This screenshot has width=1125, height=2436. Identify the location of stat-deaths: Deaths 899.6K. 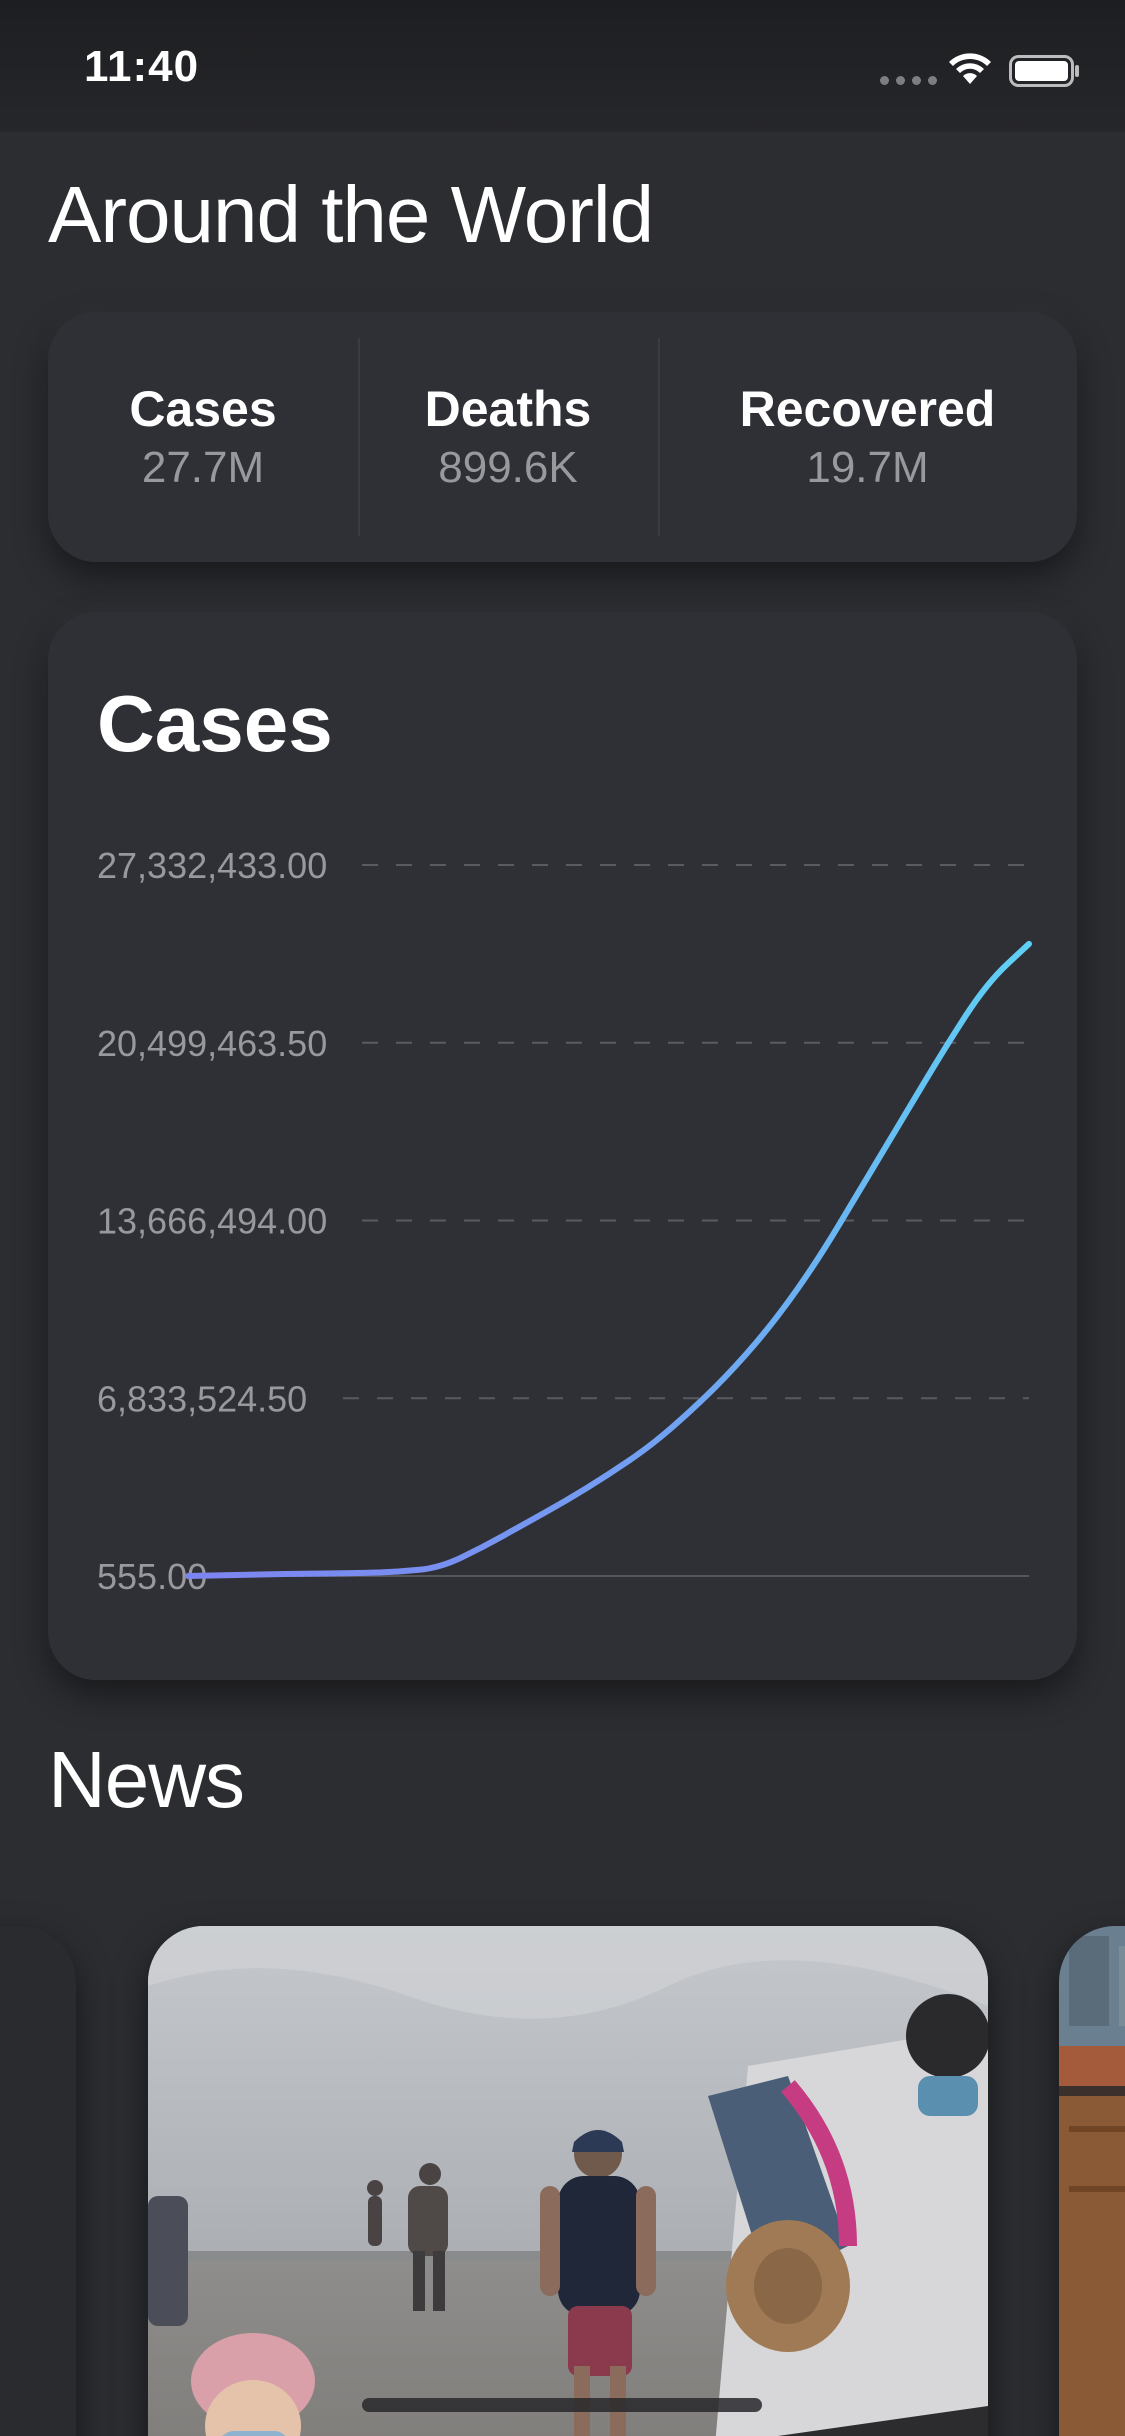
(508, 437).